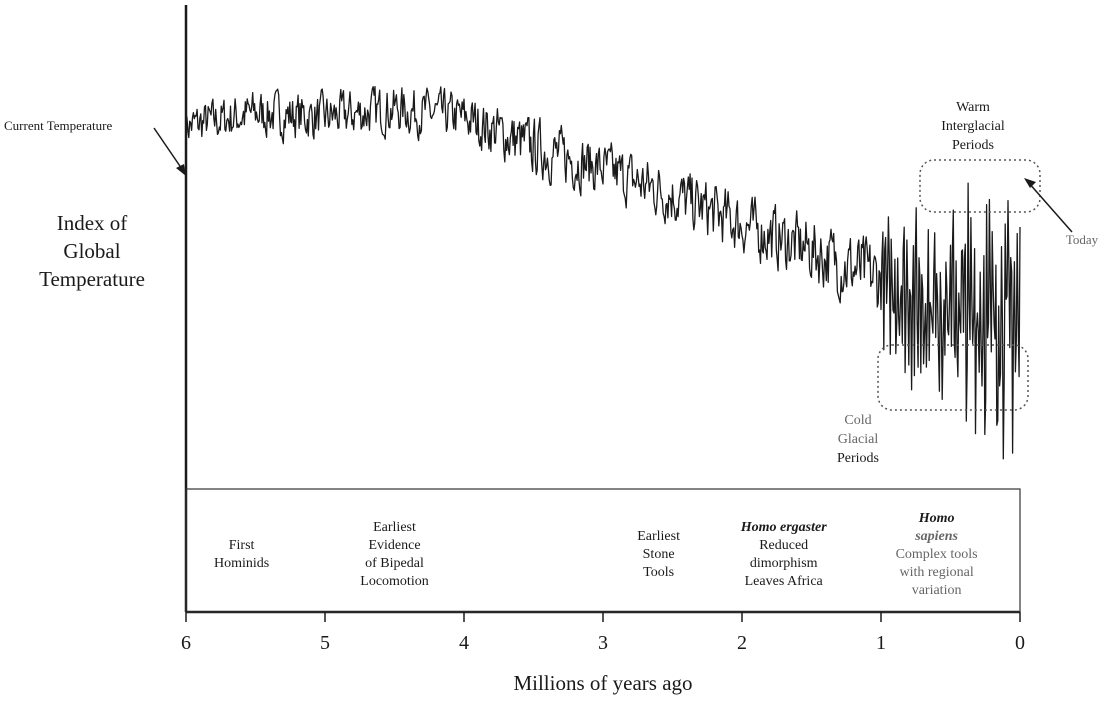 The width and height of the screenshot is (1112, 713). What do you see at coordinates (92, 279) in the screenshot?
I see `y-axis-label-line-3: Temperature` at bounding box center [92, 279].